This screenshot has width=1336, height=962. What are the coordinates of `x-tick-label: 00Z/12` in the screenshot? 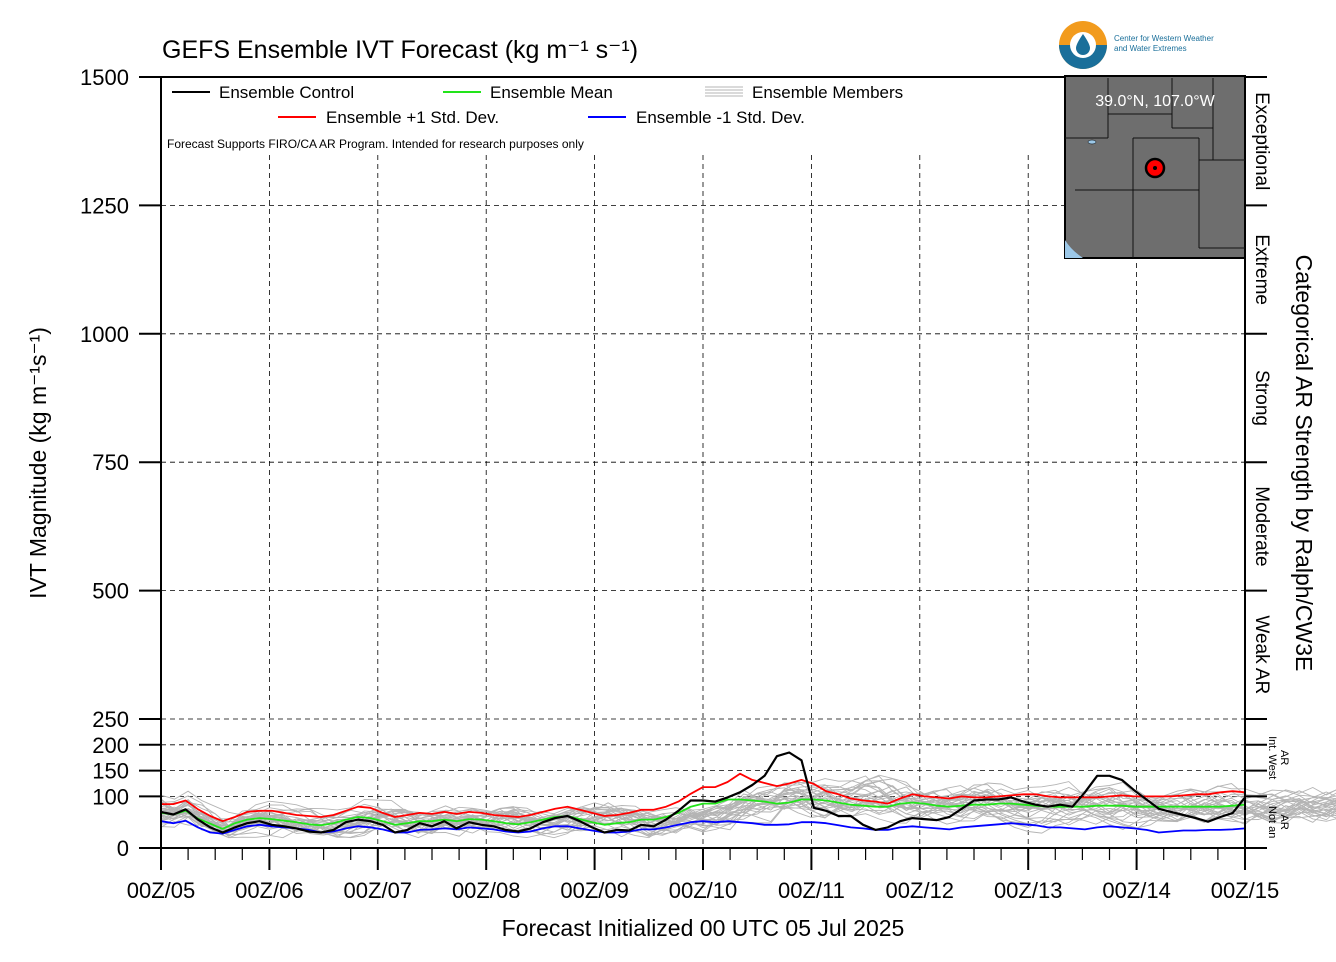 It's located at (920, 890).